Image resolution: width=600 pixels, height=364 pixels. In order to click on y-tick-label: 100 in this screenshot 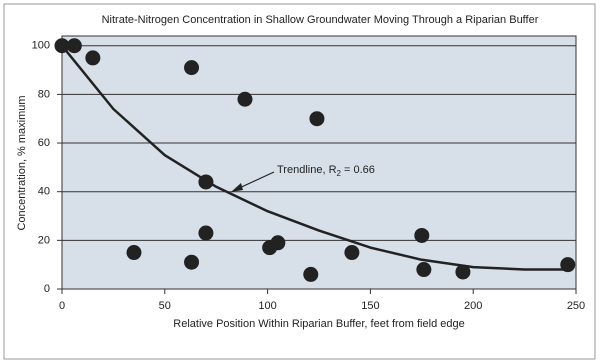, I will do `click(41, 46)`.